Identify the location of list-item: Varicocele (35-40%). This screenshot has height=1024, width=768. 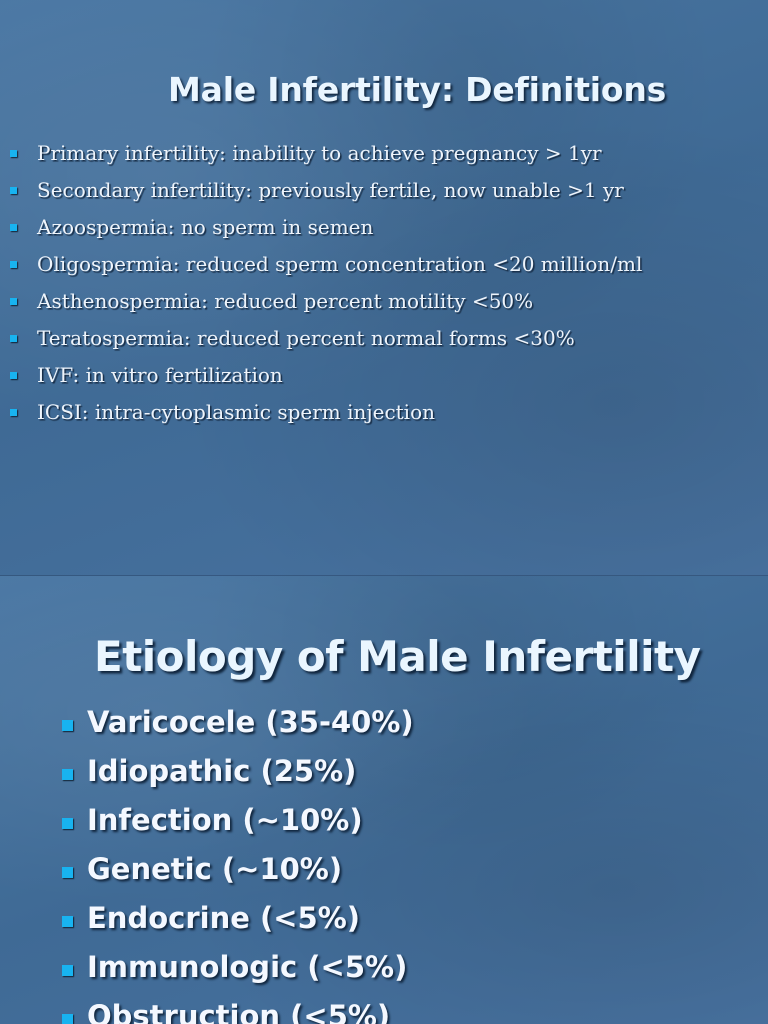
(207, 725).